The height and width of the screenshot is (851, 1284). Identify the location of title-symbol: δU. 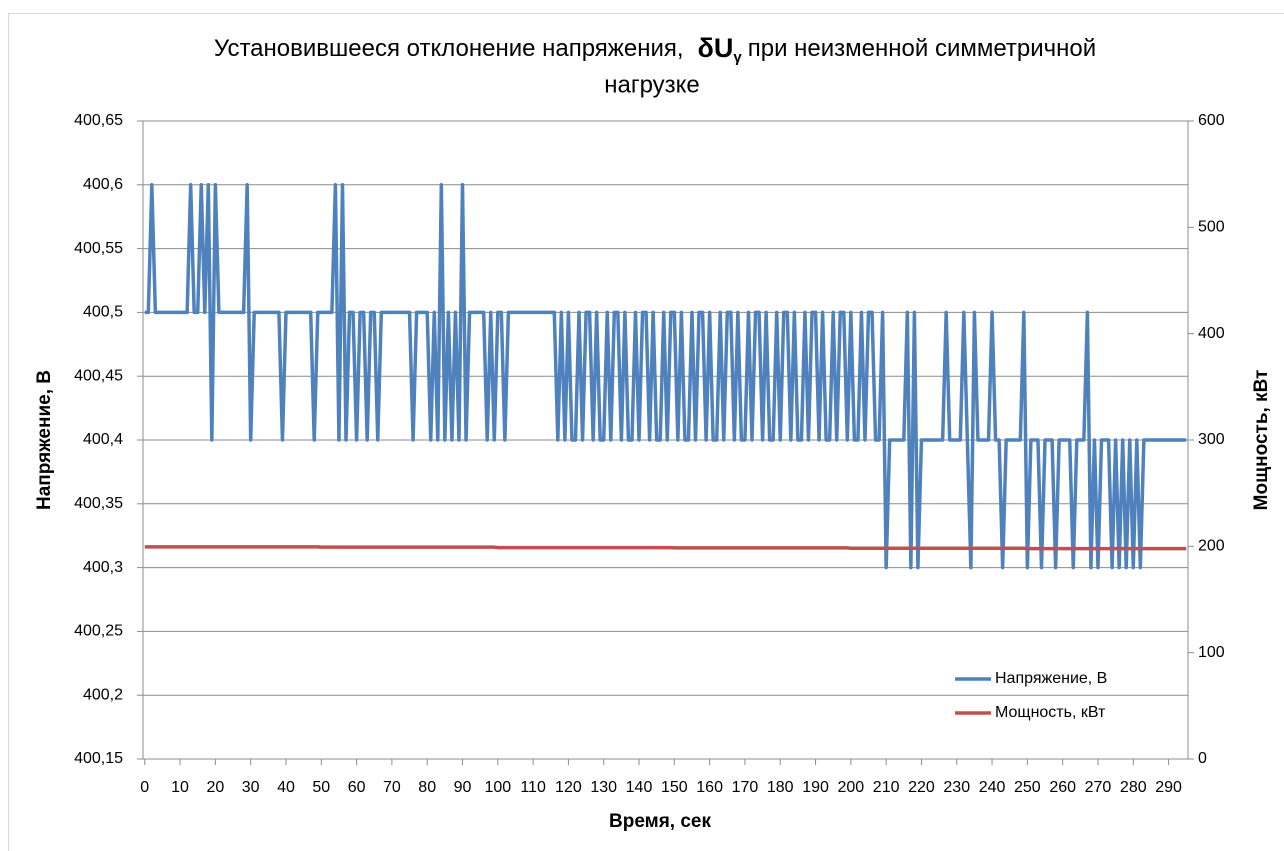
(716, 48).